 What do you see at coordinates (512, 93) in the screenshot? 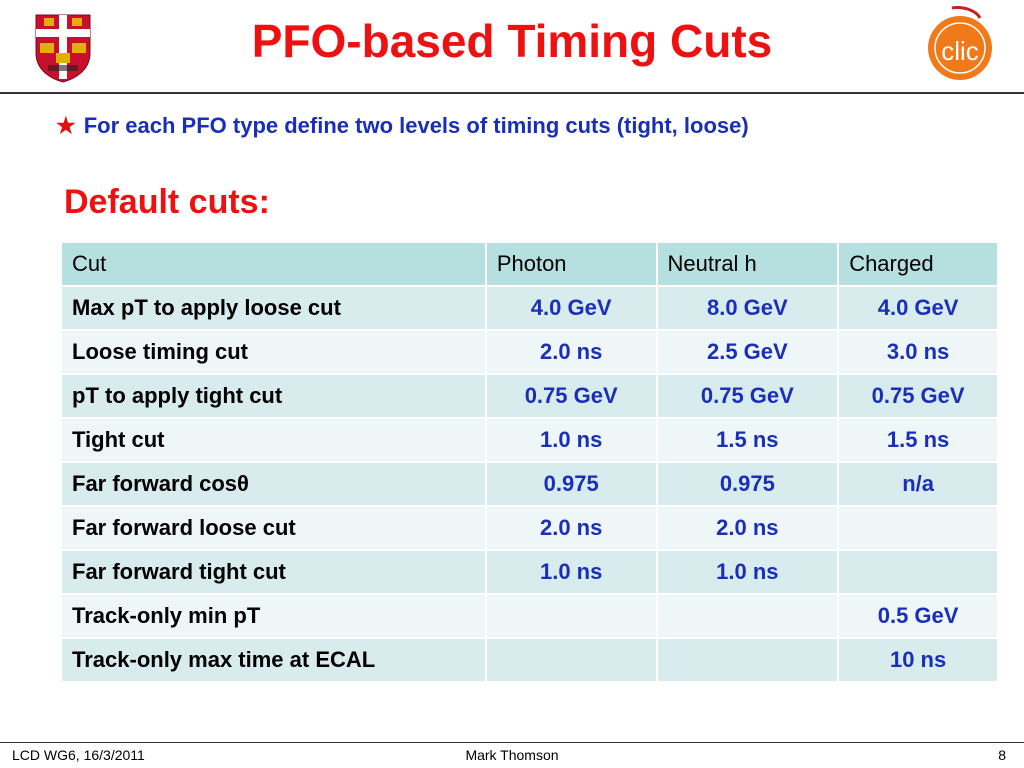
I see `title-divider` at bounding box center [512, 93].